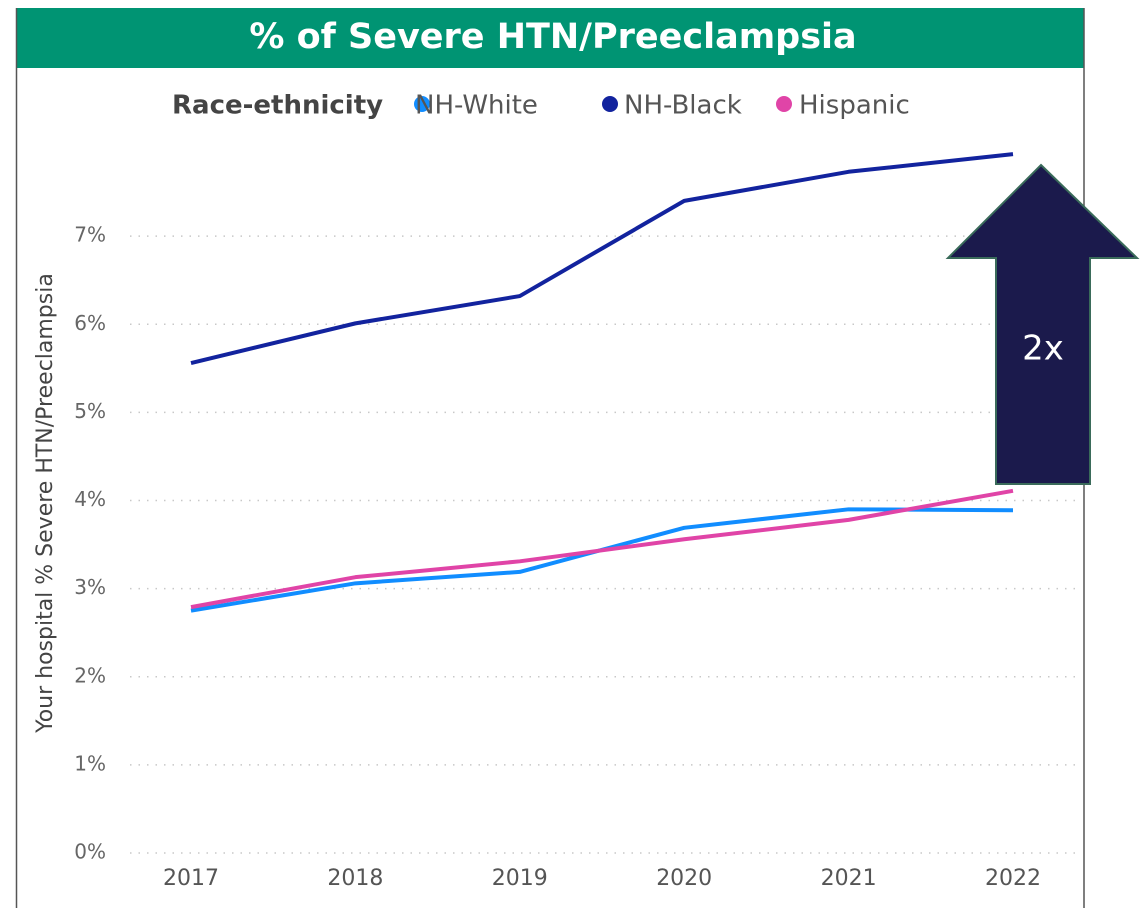  Describe the element at coordinates (1043, 349) in the screenshot. I see `annotation: 2x` at that location.